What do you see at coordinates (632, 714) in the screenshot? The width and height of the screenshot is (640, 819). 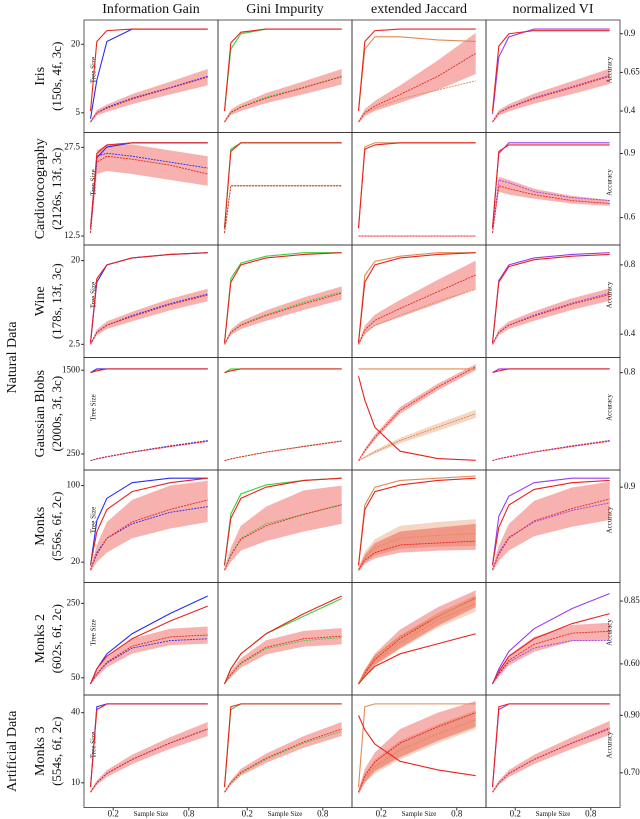 I see `y2-tick-label: 0.90` at bounding box center [632, 714].